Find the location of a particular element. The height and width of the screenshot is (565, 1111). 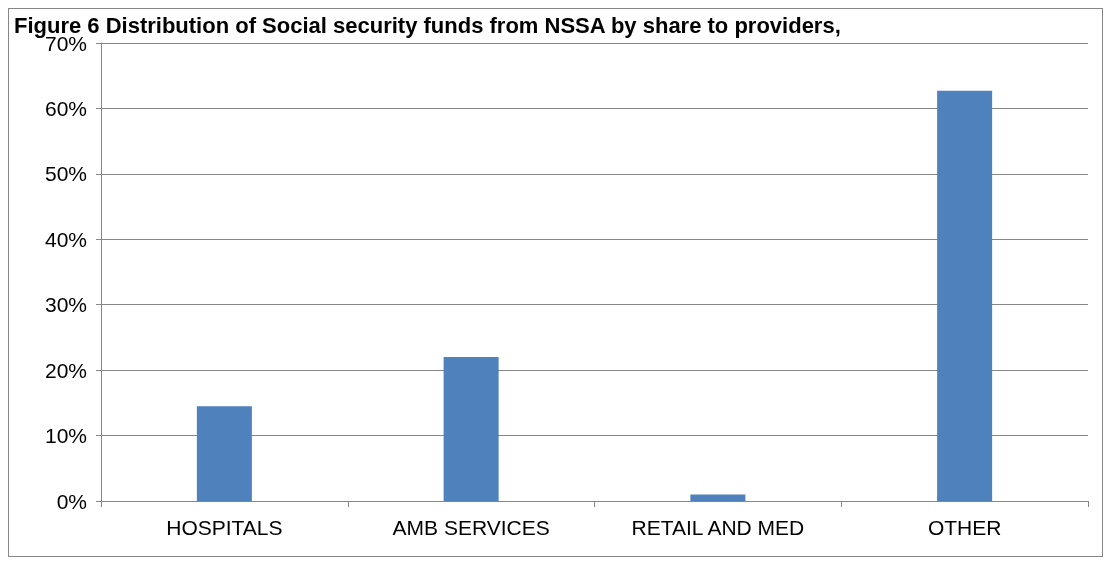

y-tick-label: 50% is located at coordinates (65, 174).